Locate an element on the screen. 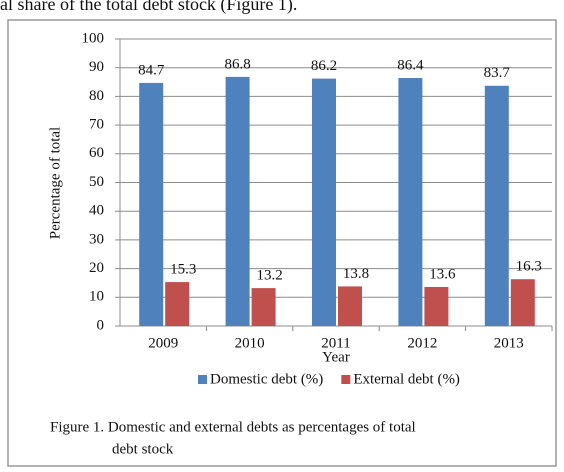 This screenshot has height=472, width=564. data-label: 13.8 is located at coordinates (356, 274).